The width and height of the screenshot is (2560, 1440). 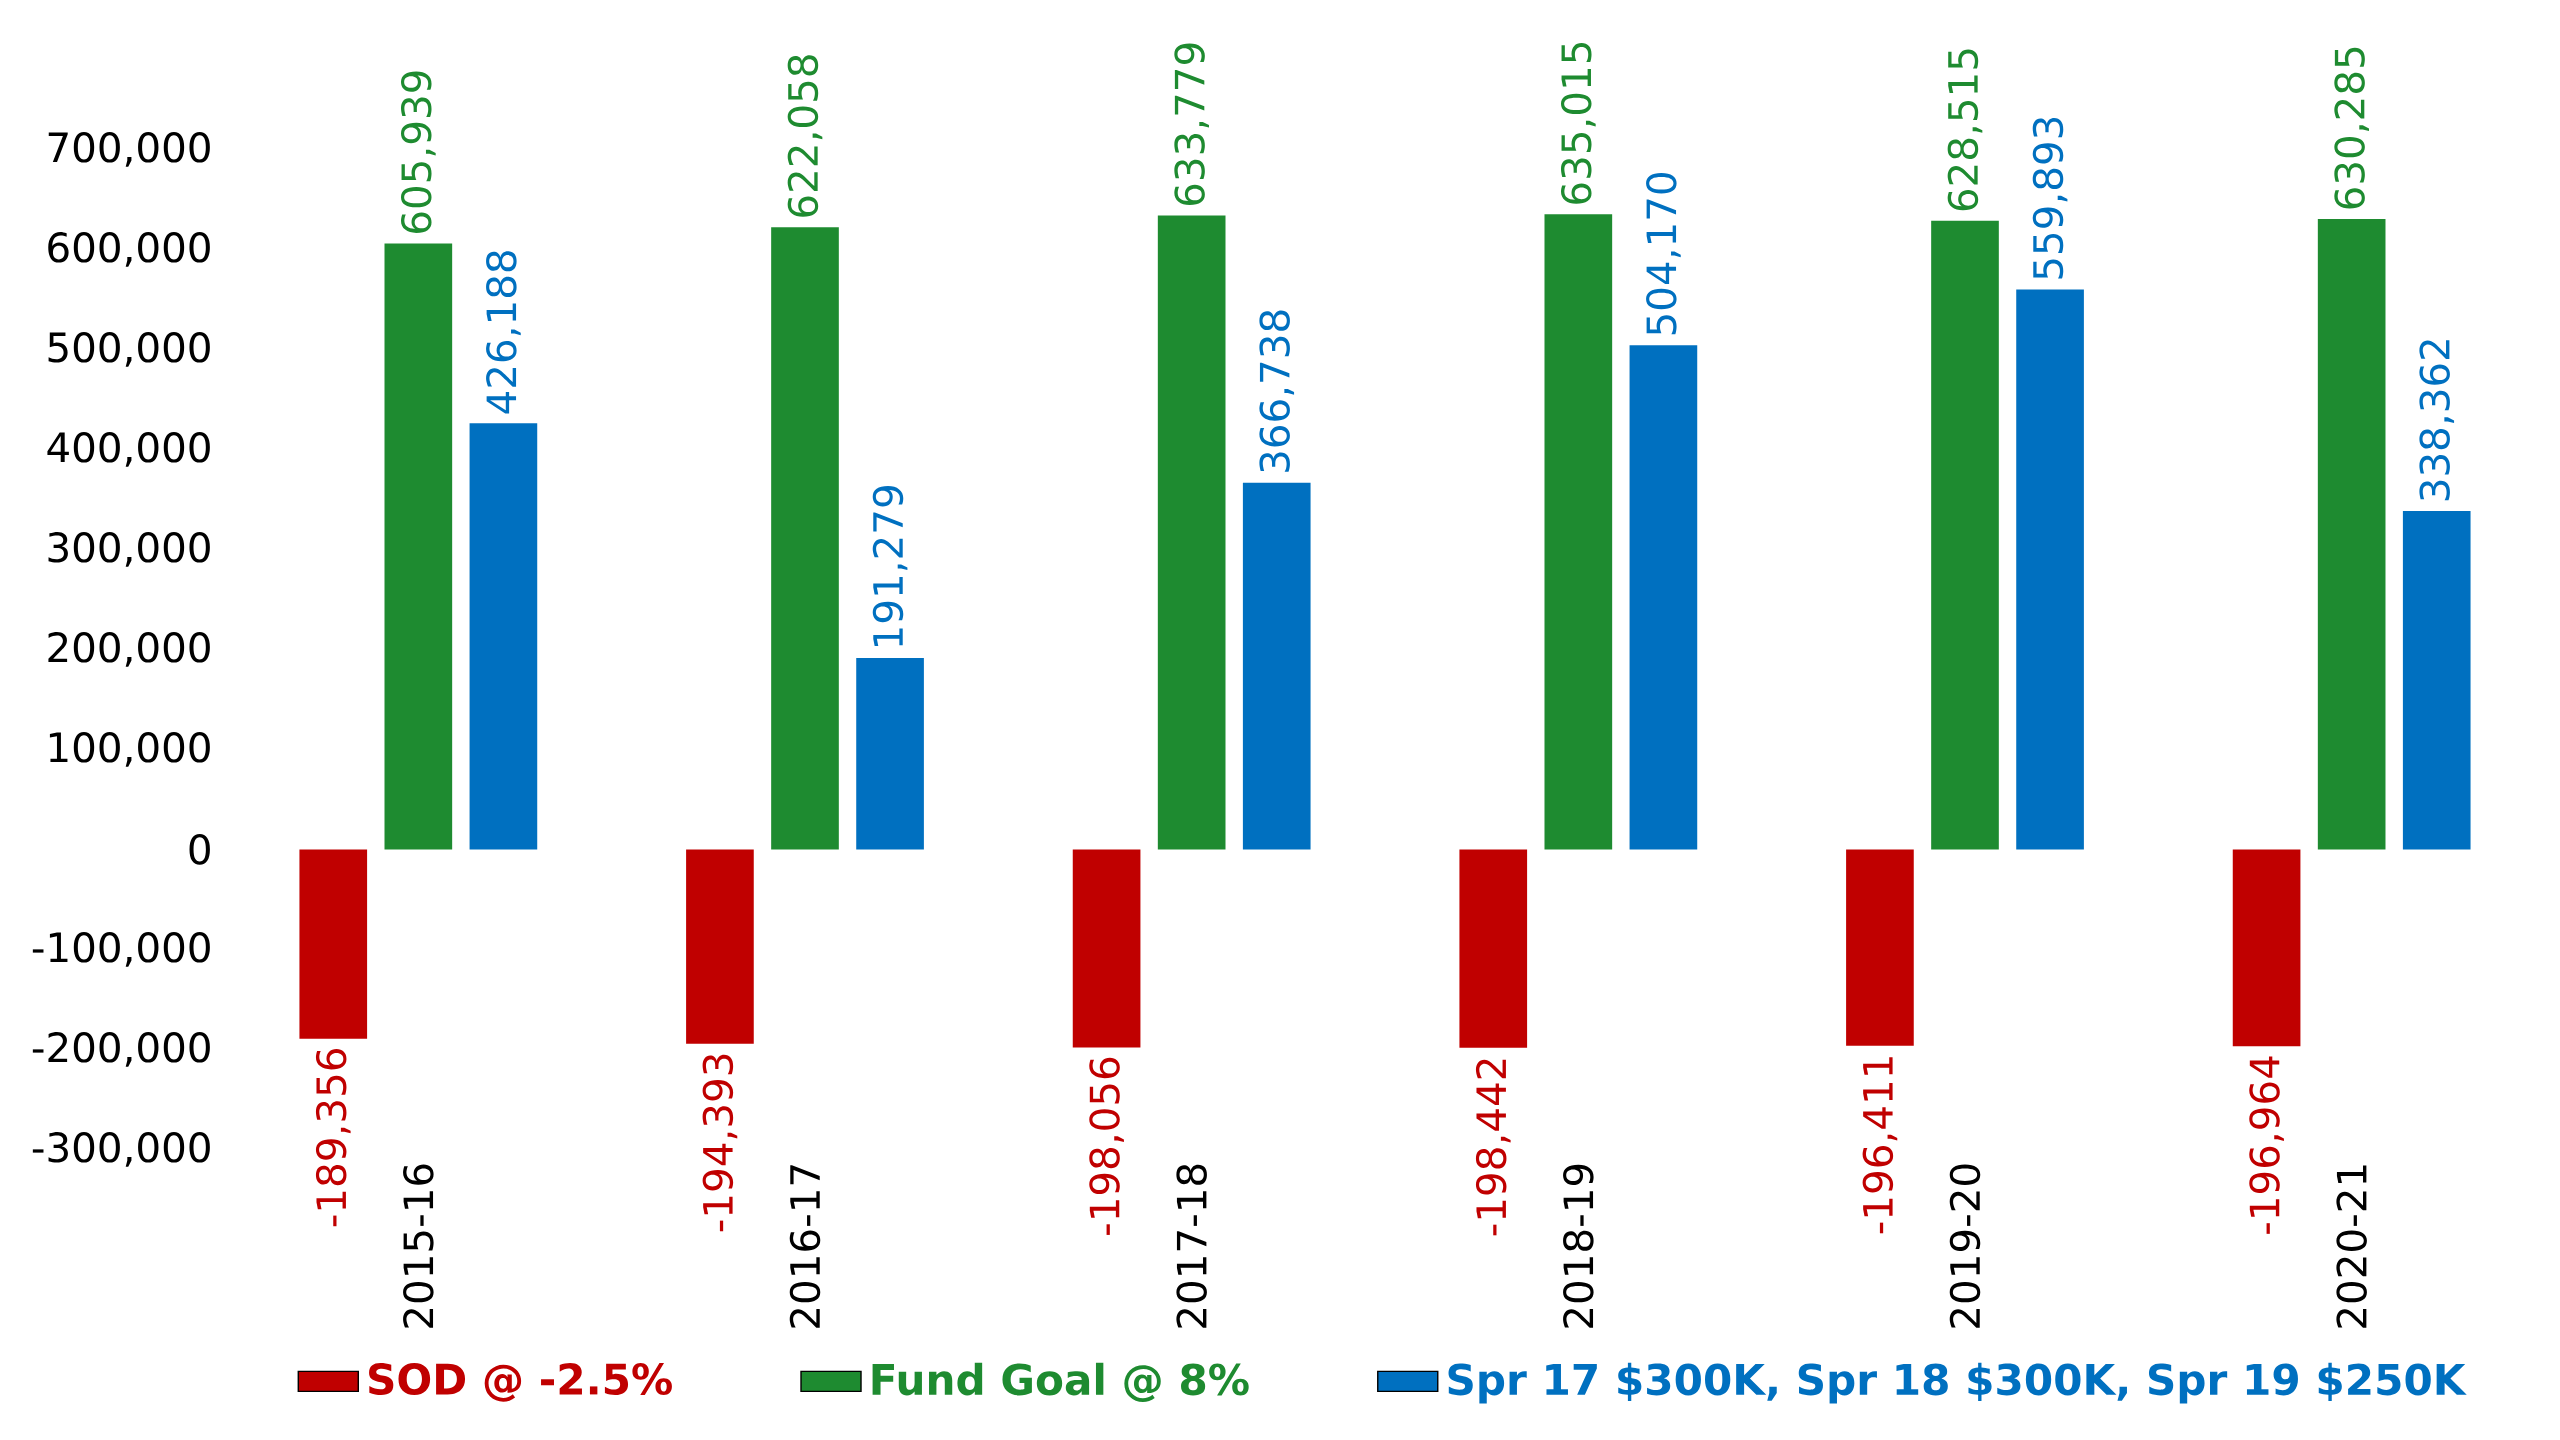 What do you see at coordinates (1277, 391) in the screenshot?
I see `data-label: 366,738` at bounding box center [1277, 391].